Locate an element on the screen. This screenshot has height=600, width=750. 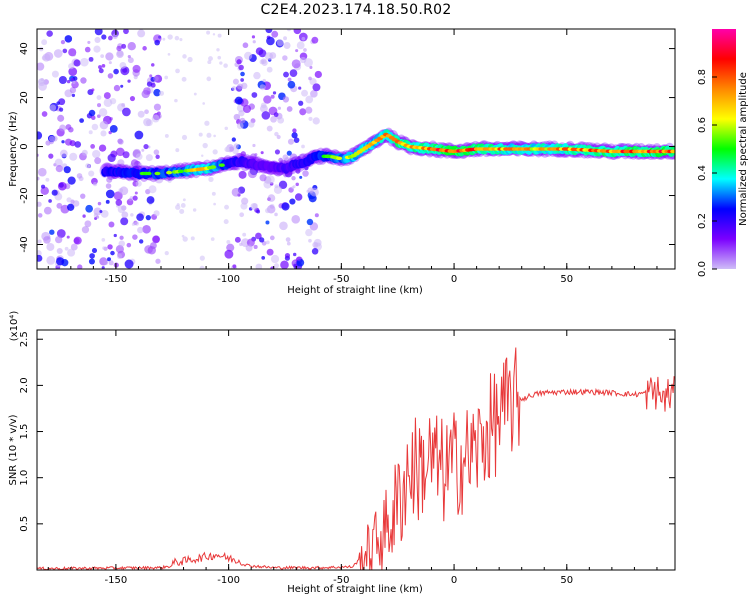
colorbar-tick-label: 0.4 is located at coordinates (702, 173).